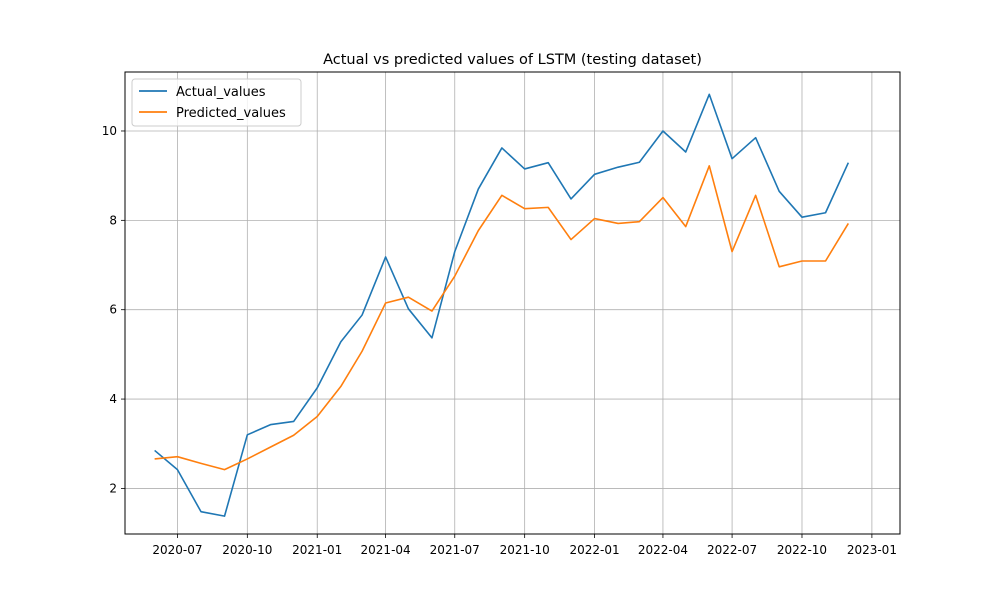 This screenshot has height=600, width=1000. I want to click on y-tick-label: 6, so click(113, 310).